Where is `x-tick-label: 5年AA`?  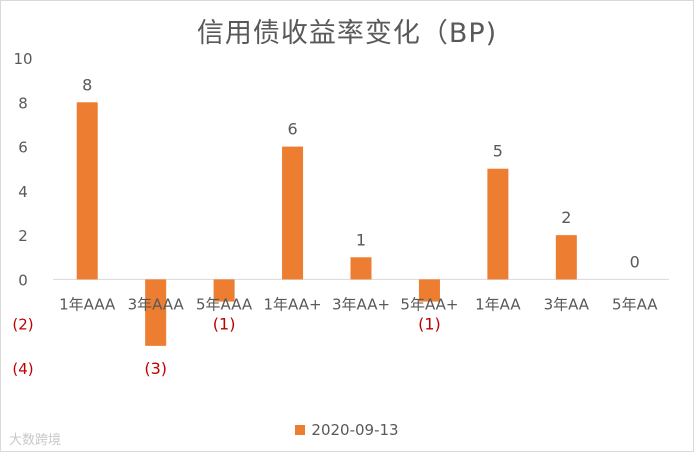
x-tick-label: 5年AA is located at coordinates (635, 304).